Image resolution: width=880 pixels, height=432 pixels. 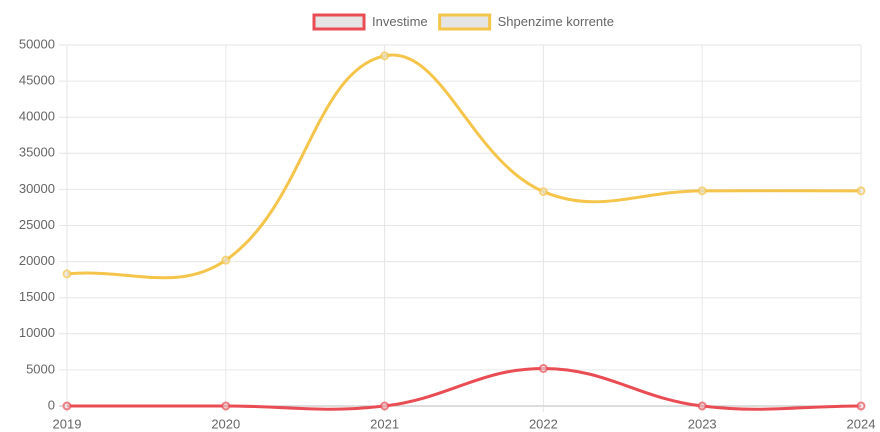 I want to click on y-tick-label: 35000, so click(x=37, y=152).